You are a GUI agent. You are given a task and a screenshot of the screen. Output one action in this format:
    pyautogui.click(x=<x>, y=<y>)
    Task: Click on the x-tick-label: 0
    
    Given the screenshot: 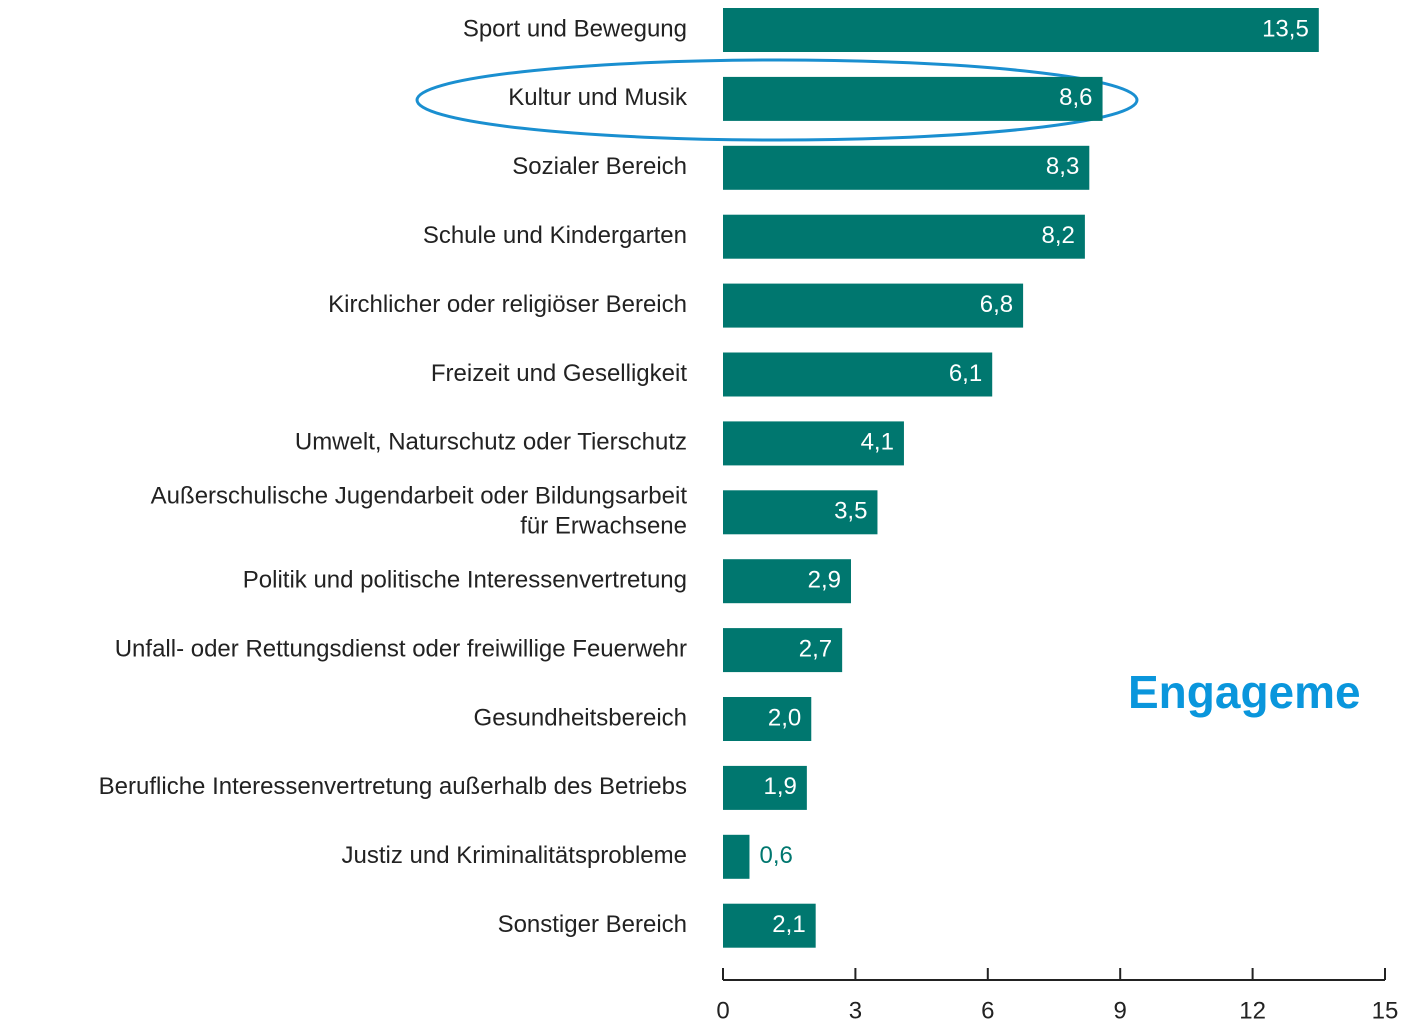 What is the action you would take?
    pyautogui.click(x=722, y=1010)
    